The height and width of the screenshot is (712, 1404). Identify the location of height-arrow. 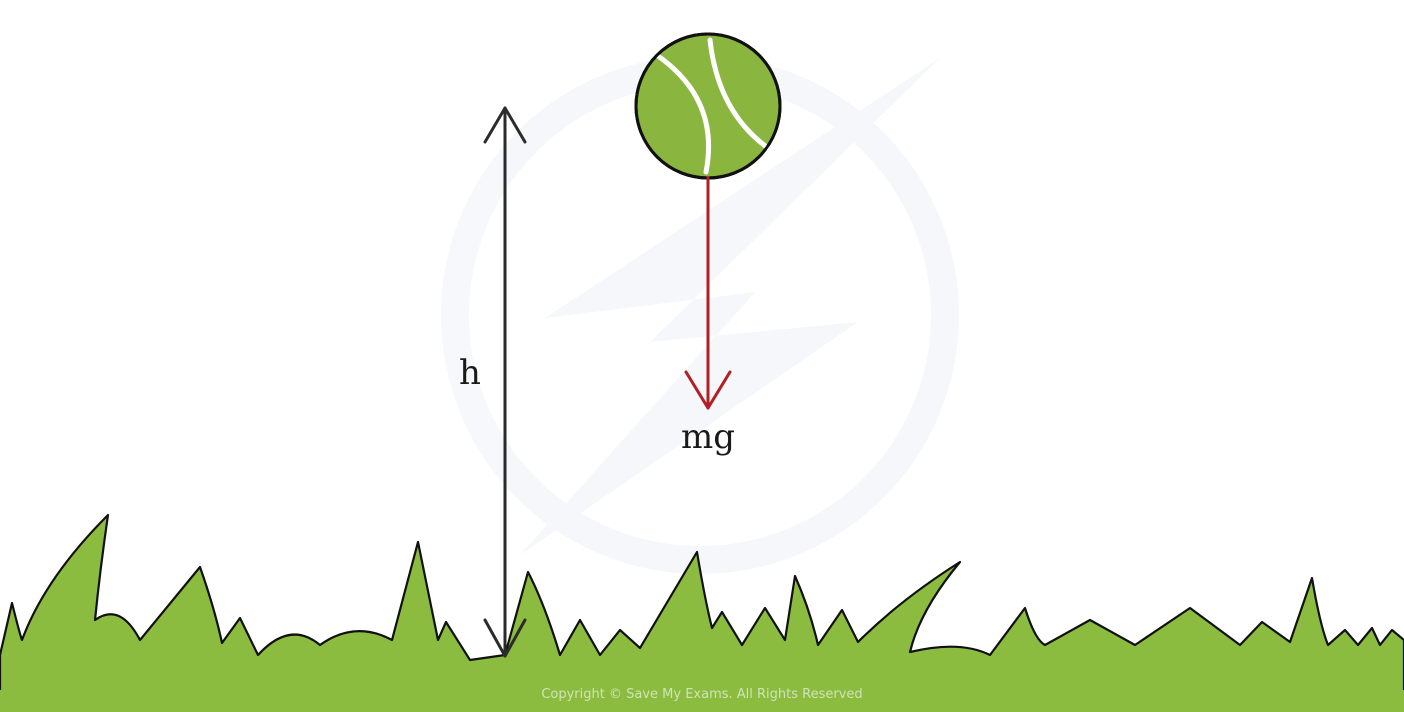
(505, 382).